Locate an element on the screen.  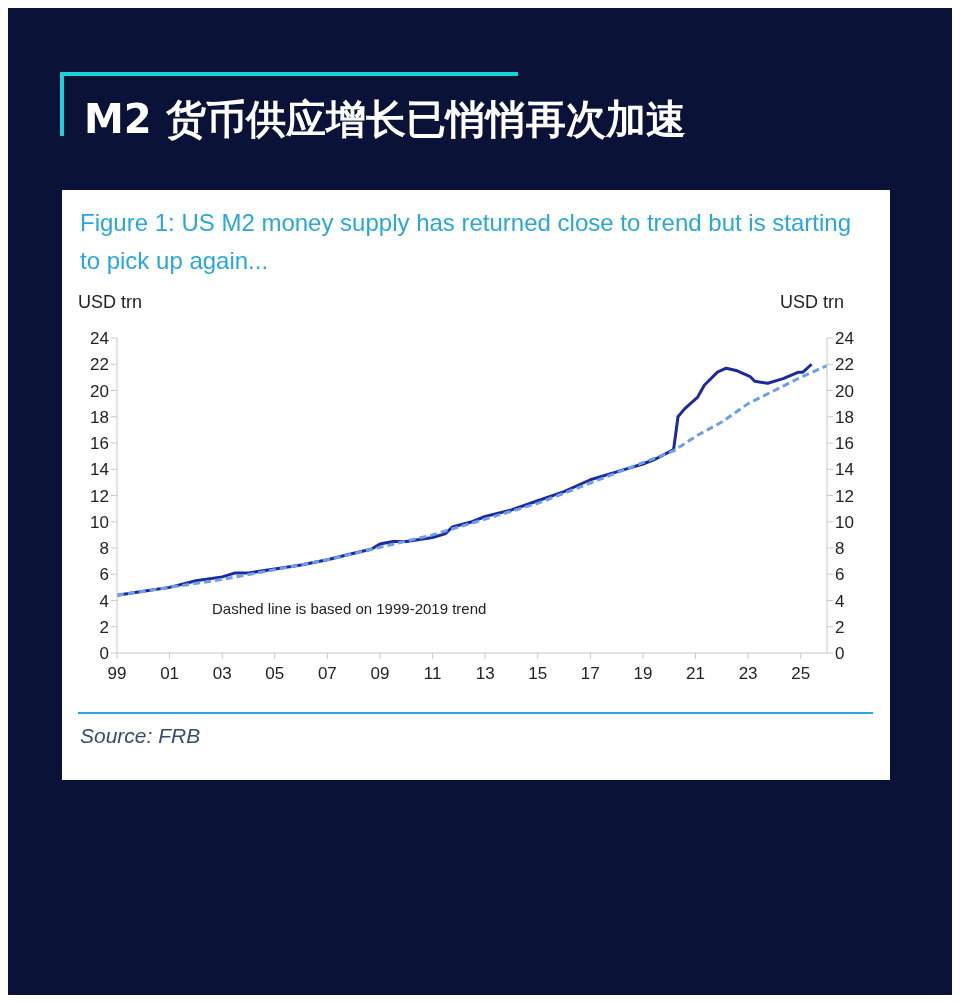
y-tick-label: 0 is located at coordinates (104, 654).